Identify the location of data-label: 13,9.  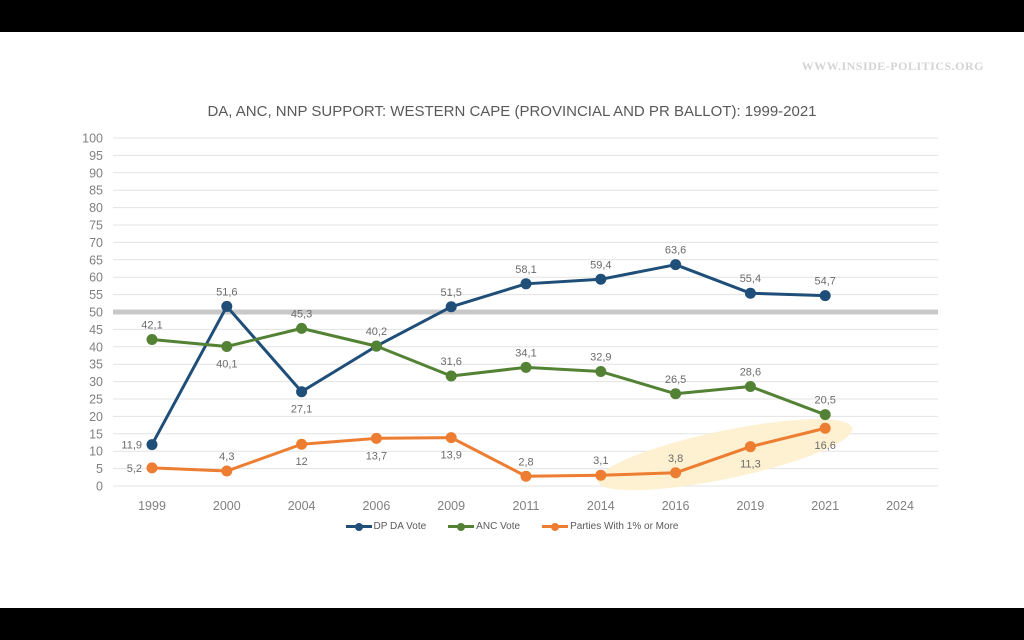
(450, 456).